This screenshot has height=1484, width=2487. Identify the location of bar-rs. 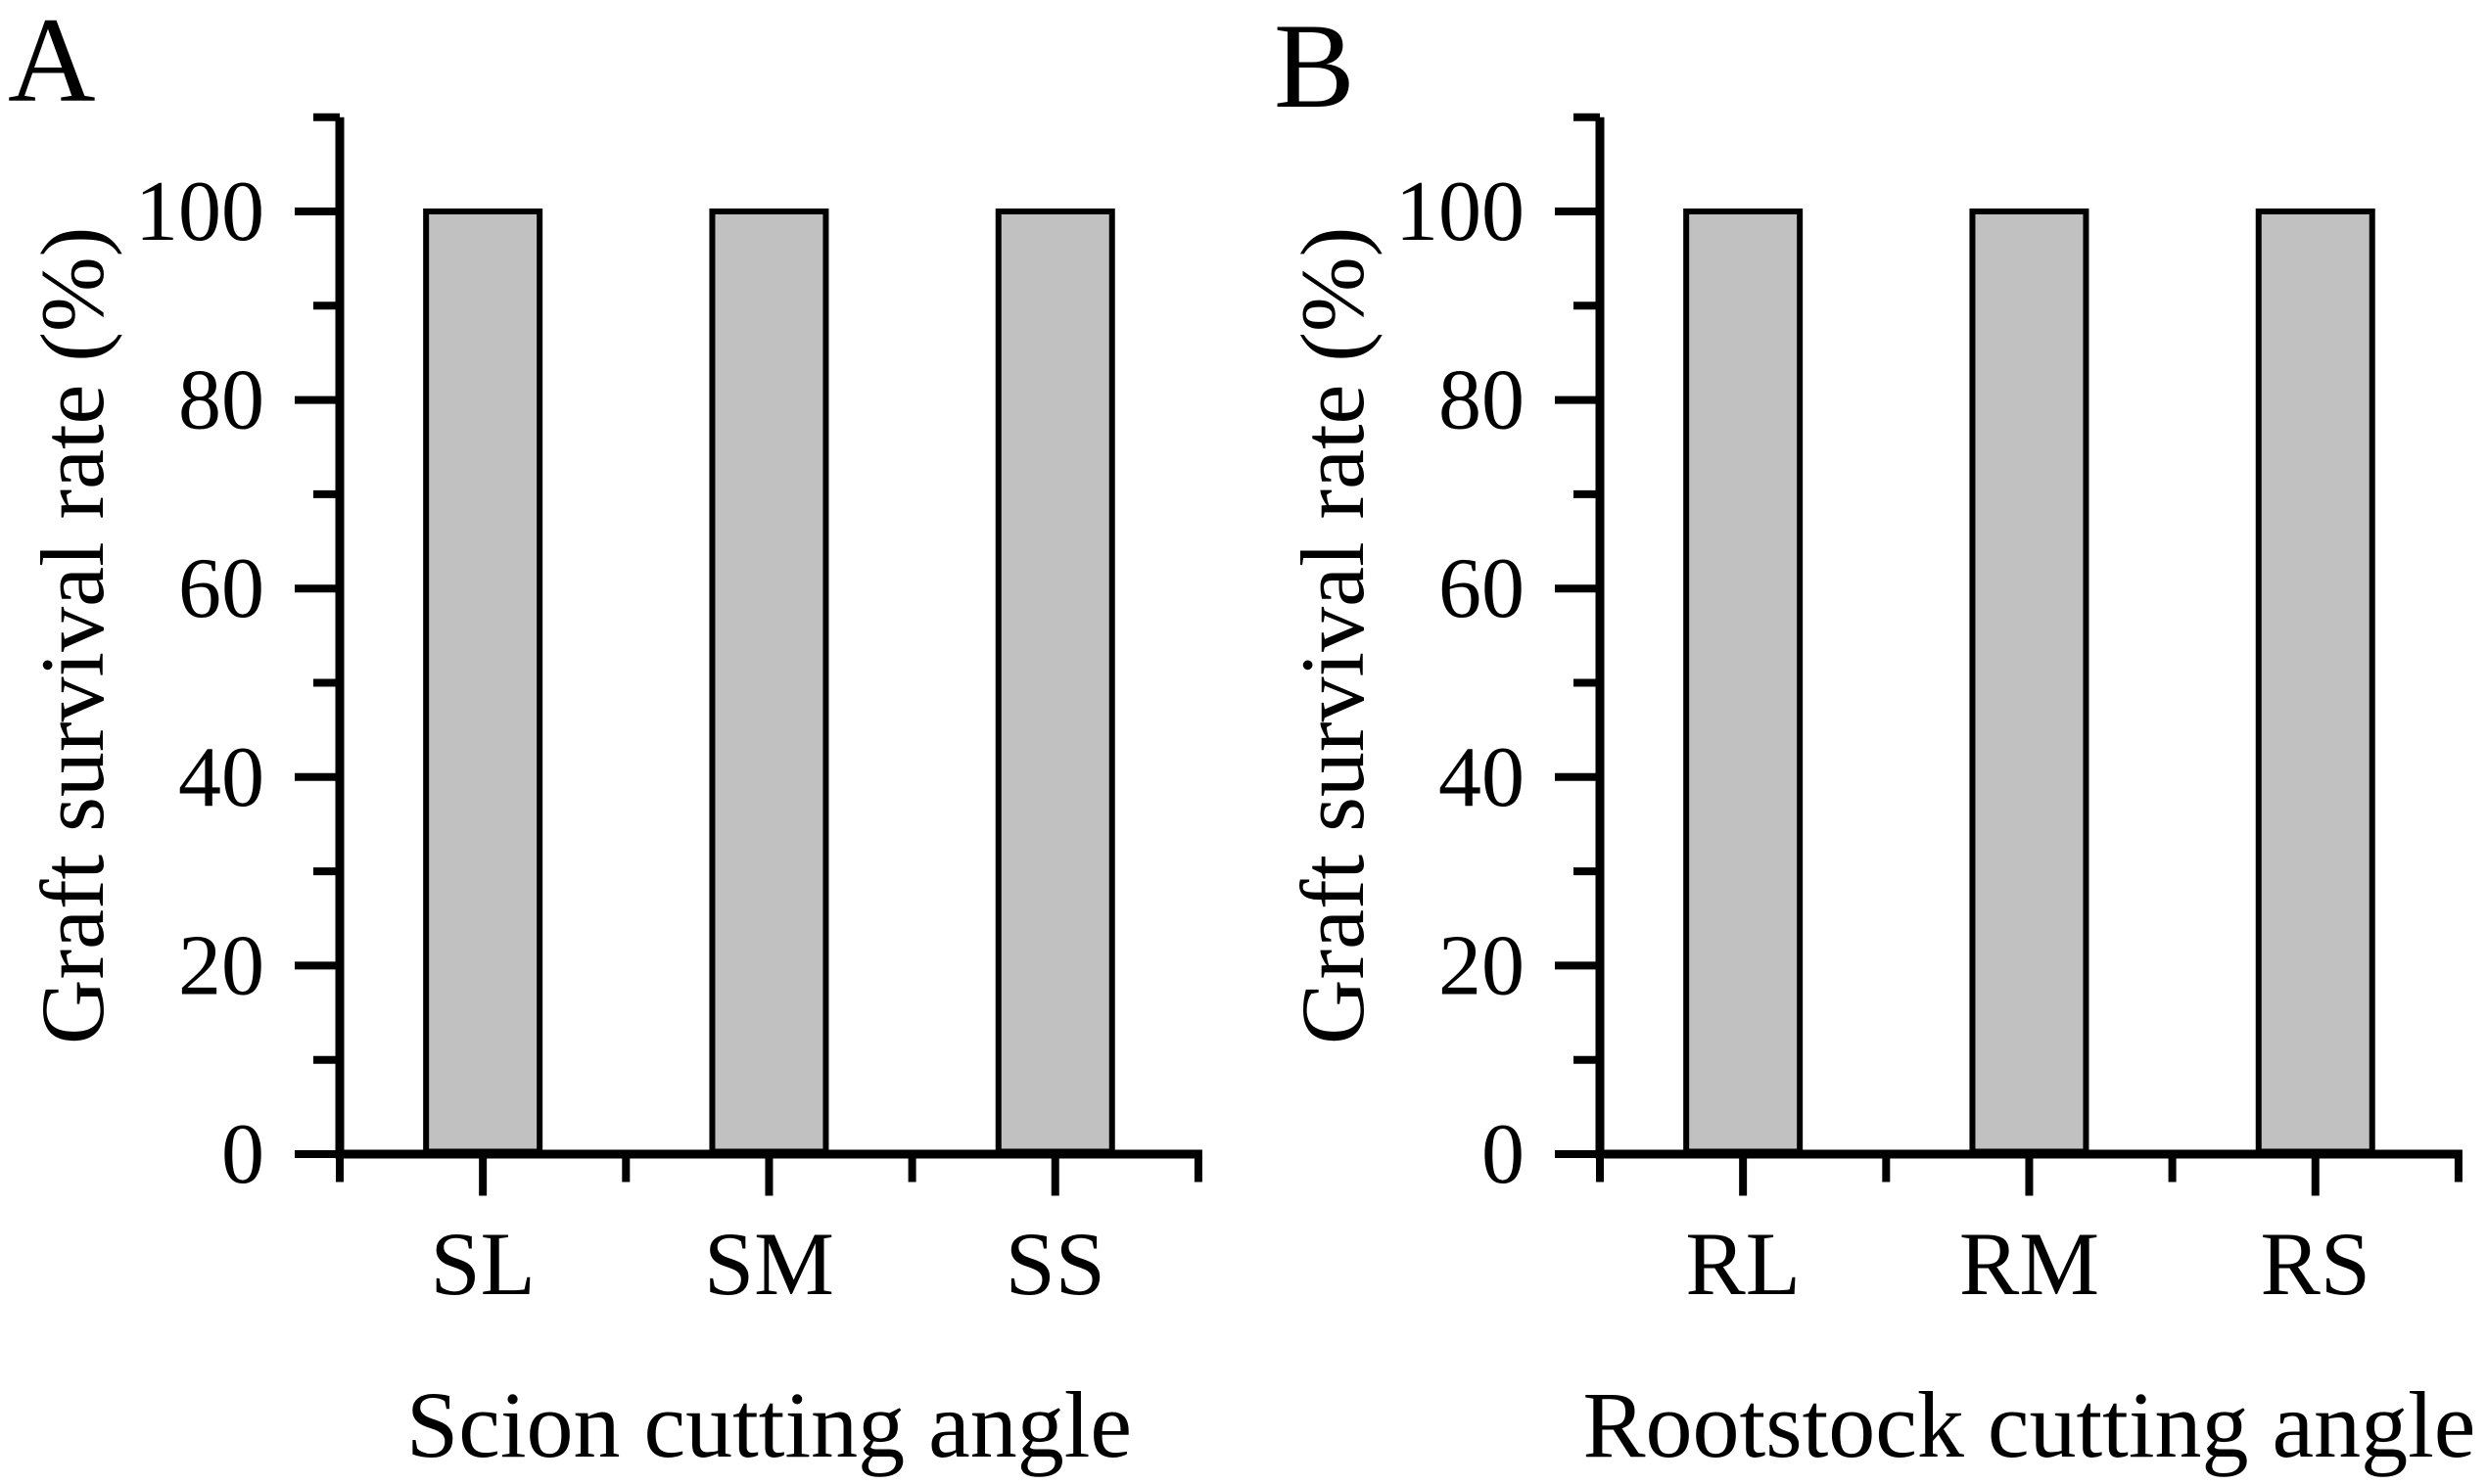
(2315, 682).